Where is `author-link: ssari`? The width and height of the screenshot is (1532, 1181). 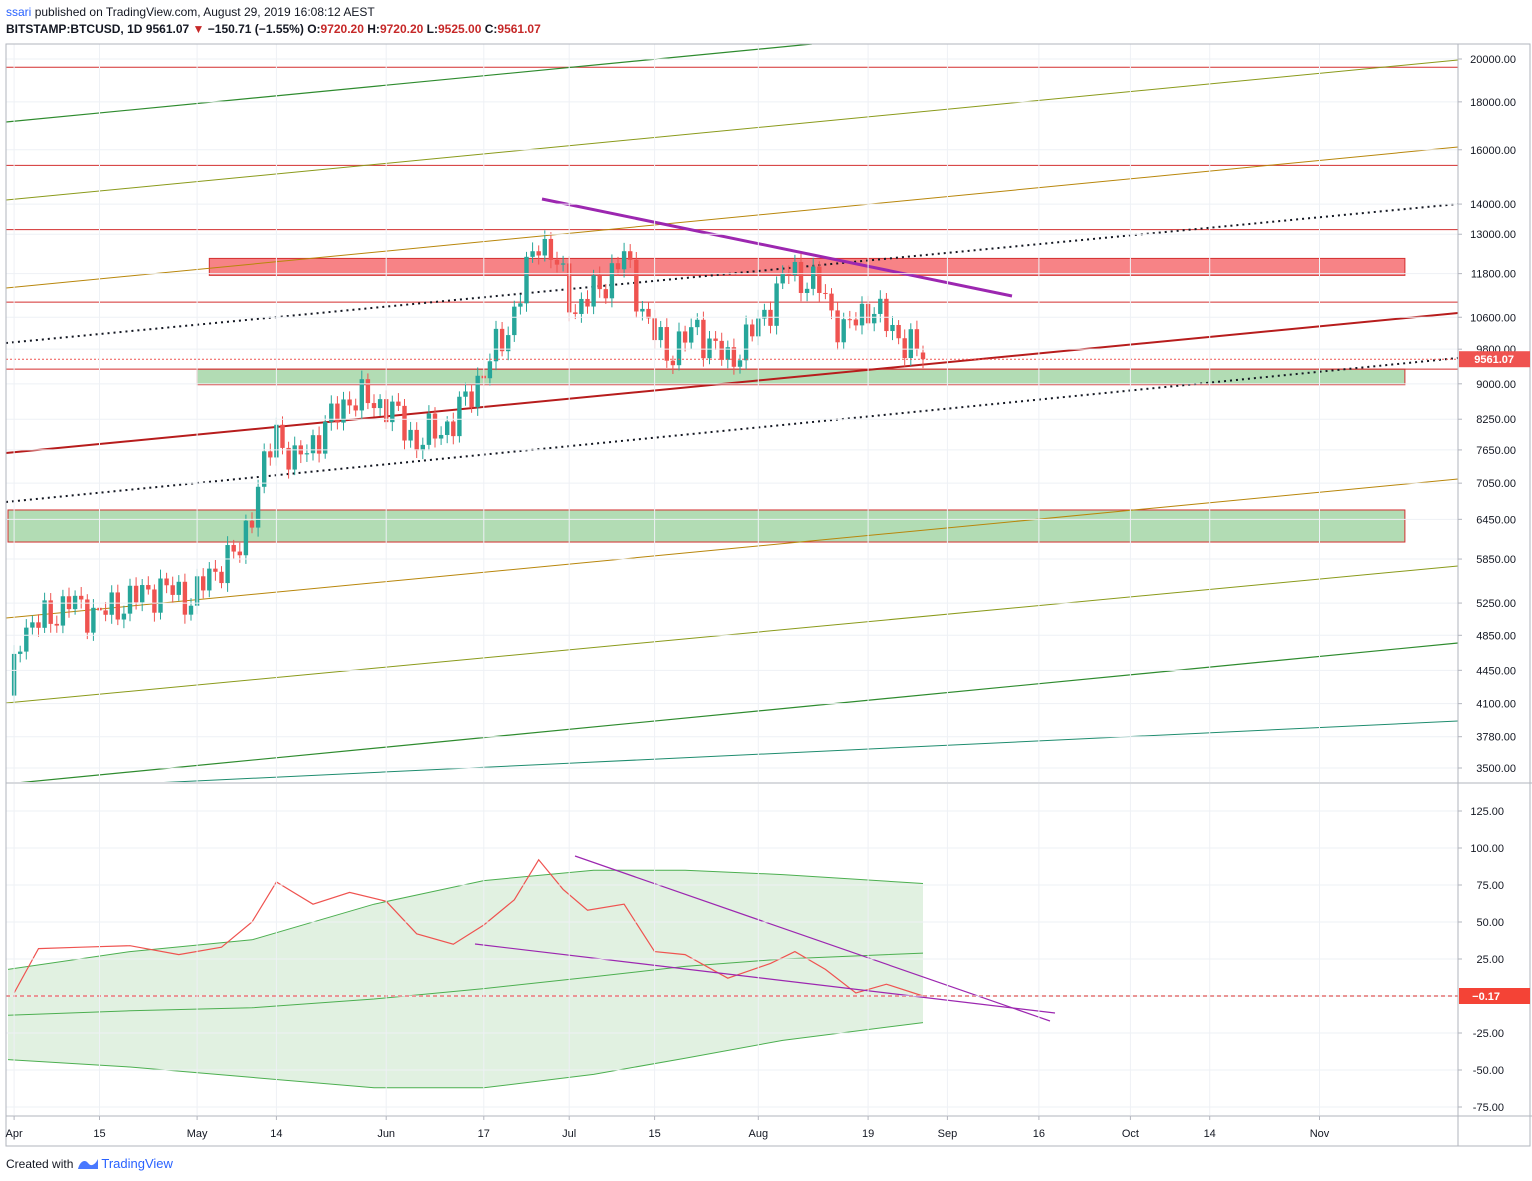
author-link: ssari is located at coordinates (19, 12).